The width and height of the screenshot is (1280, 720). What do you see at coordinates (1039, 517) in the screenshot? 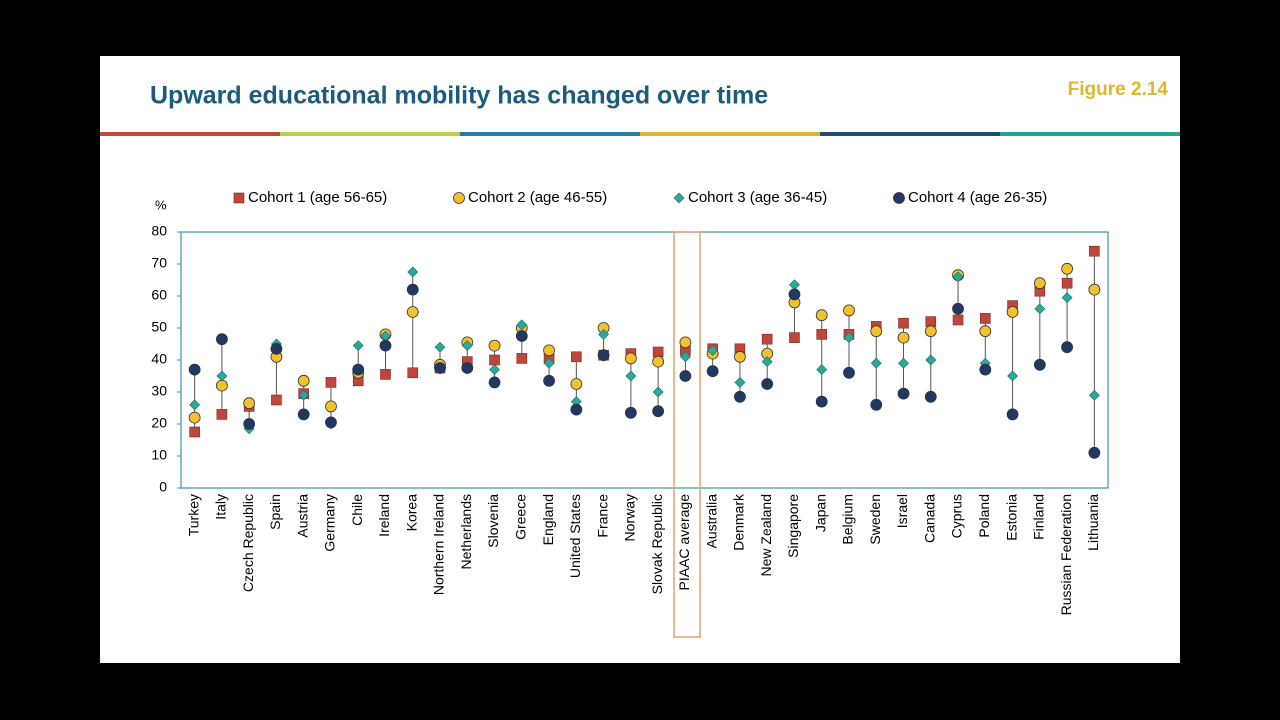
I see `x-tick-label: Finland` at bounding box center [1039, 517].